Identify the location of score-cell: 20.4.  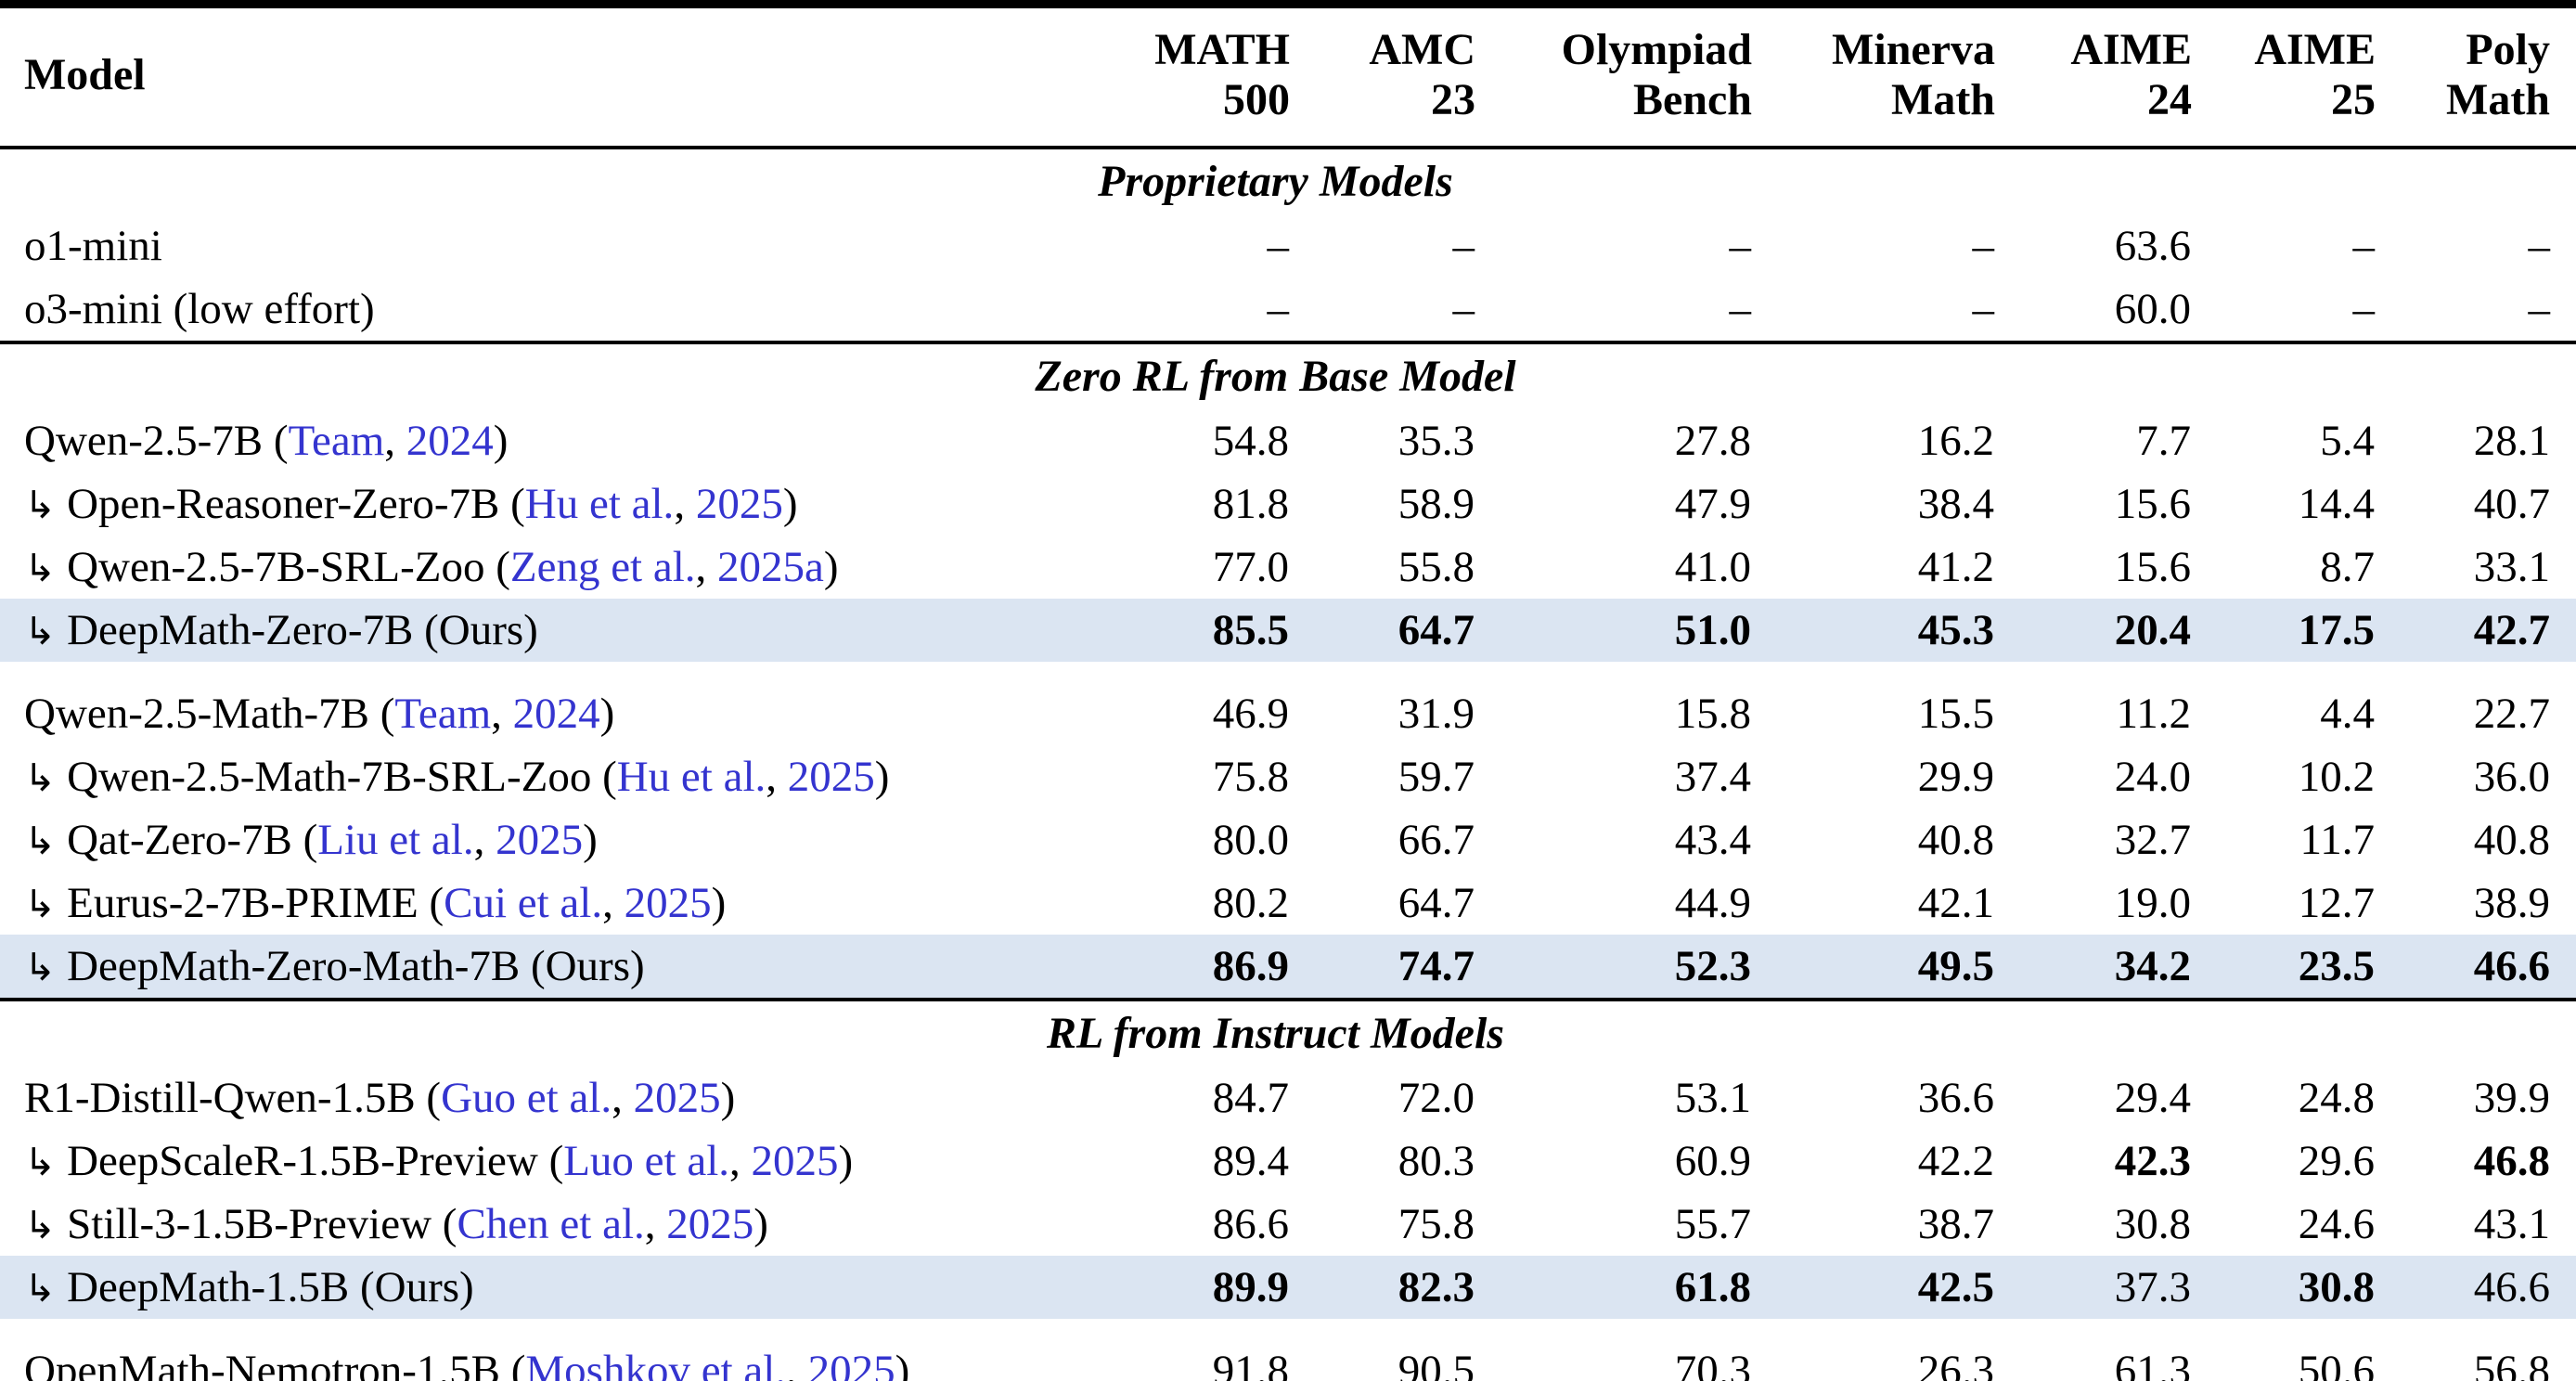
(2093, 630).